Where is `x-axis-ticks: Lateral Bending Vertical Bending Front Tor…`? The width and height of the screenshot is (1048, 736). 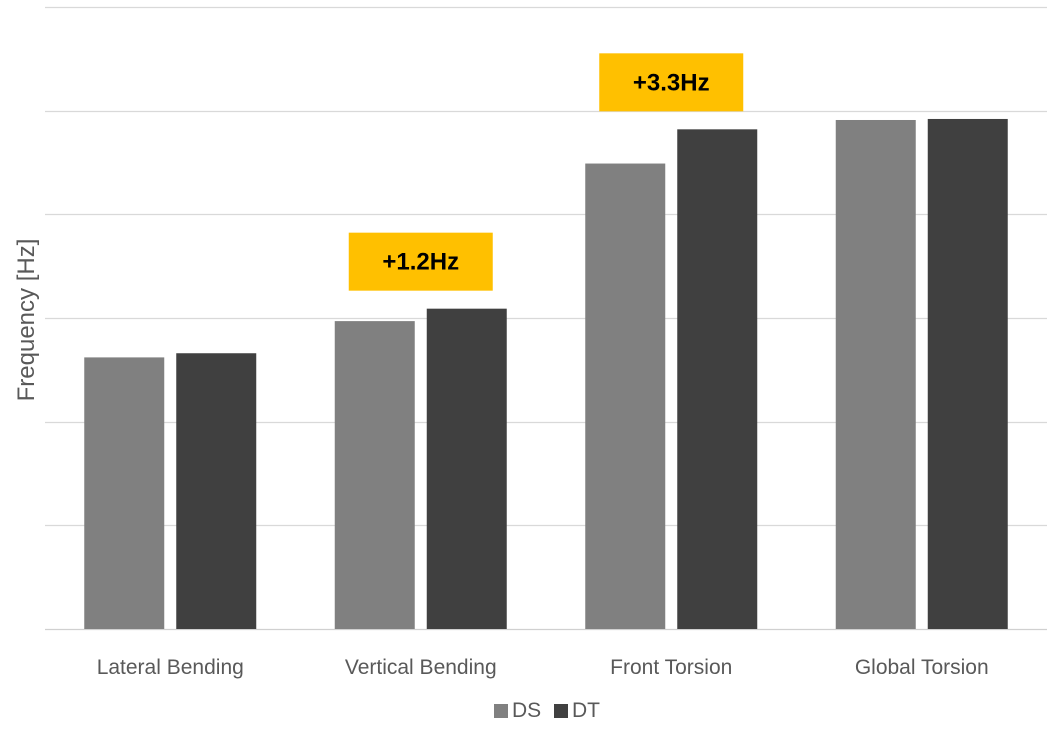 x-axis-ticks: Lateral Bending Vertical Bending Front Tor… is located at coordinates (543, 667).